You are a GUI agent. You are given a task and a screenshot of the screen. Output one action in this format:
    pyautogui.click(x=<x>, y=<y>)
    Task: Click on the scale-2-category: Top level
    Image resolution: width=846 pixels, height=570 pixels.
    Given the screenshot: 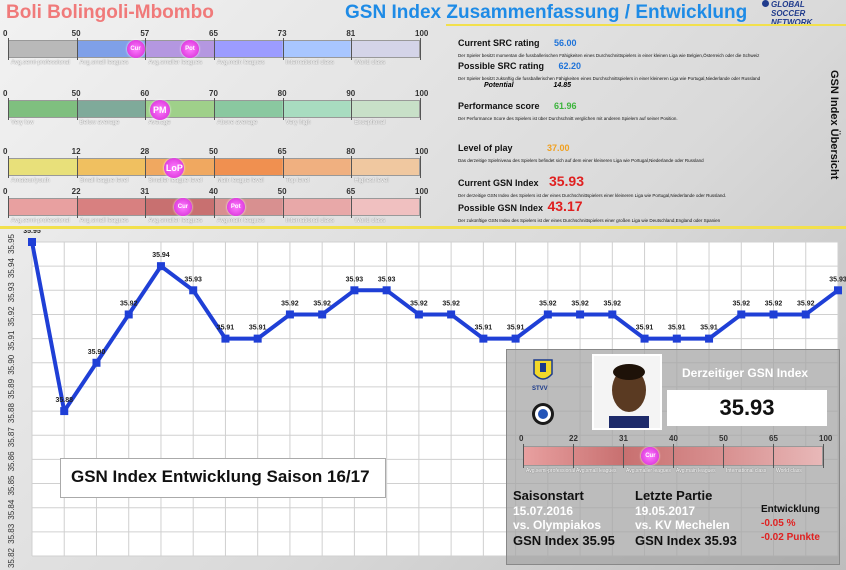 What is the action you would take?
    pyautogui.click(x=297, y=181)
    